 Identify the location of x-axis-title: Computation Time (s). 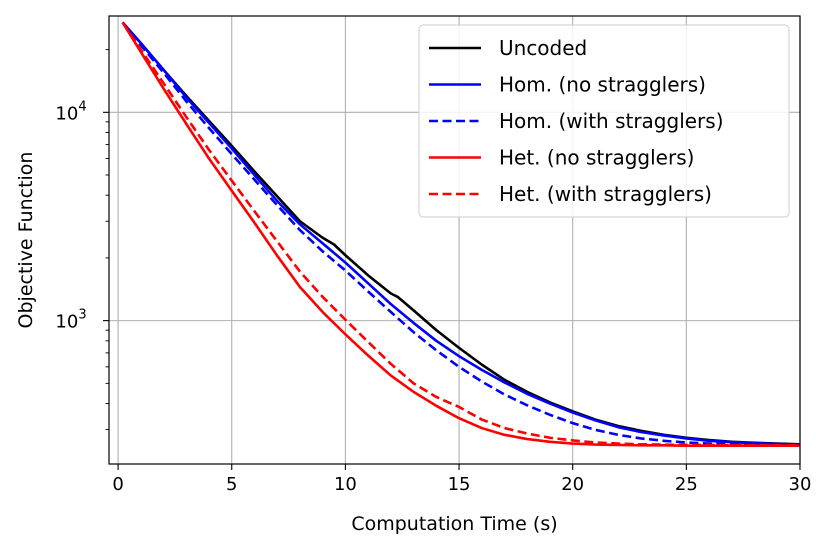
(454, 524).